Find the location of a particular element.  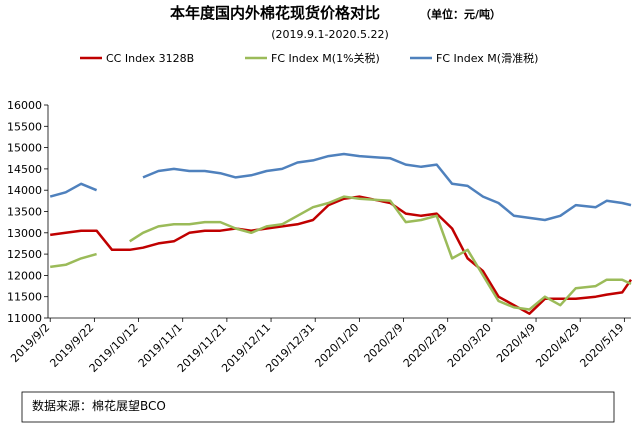

y-tick-label: 15000 is located at coordinates (24, 148).